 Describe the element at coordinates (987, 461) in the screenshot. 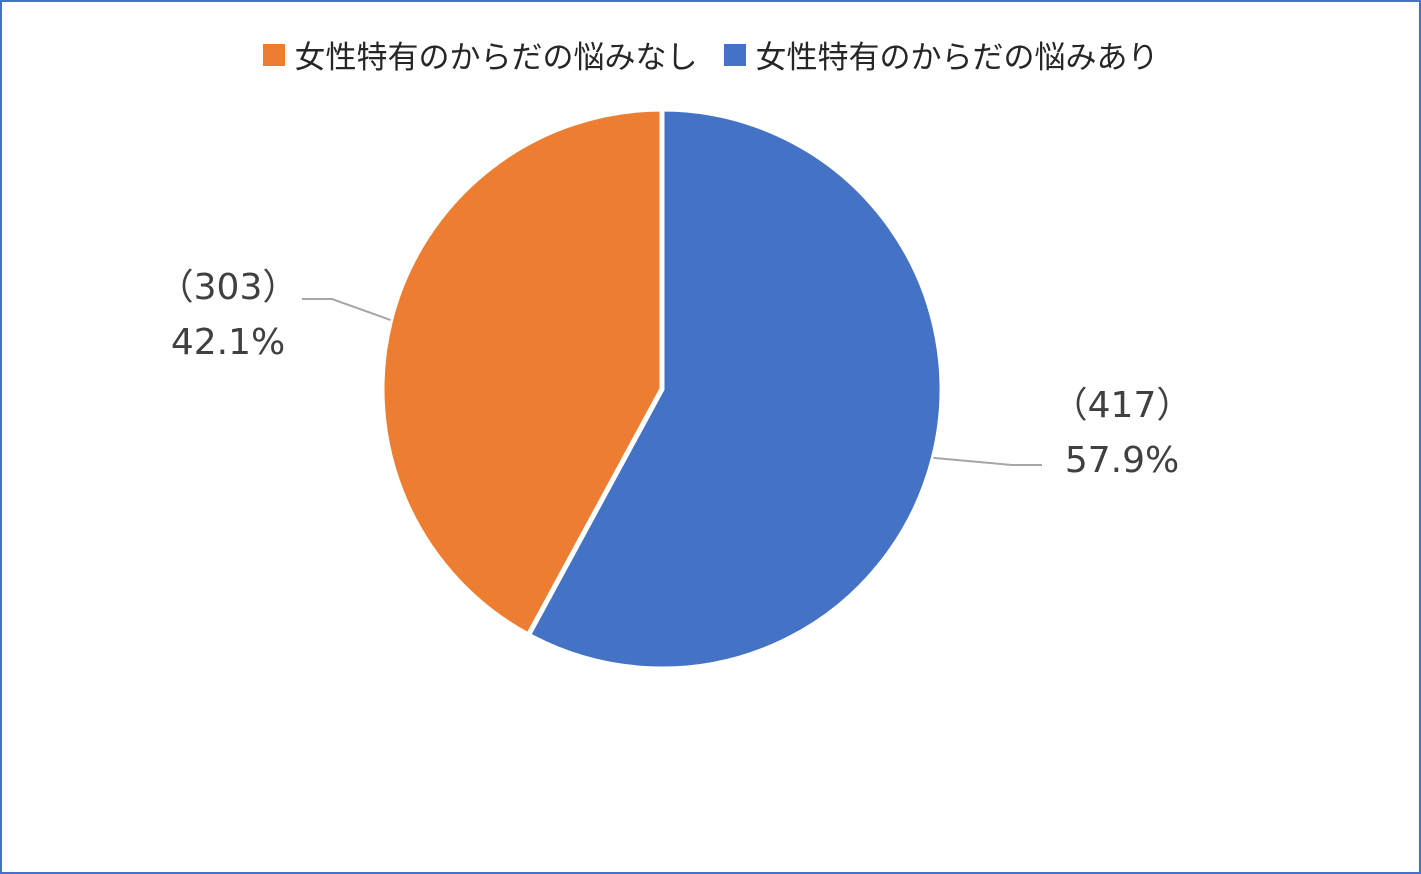

I see `leader-line-ari` at that location.